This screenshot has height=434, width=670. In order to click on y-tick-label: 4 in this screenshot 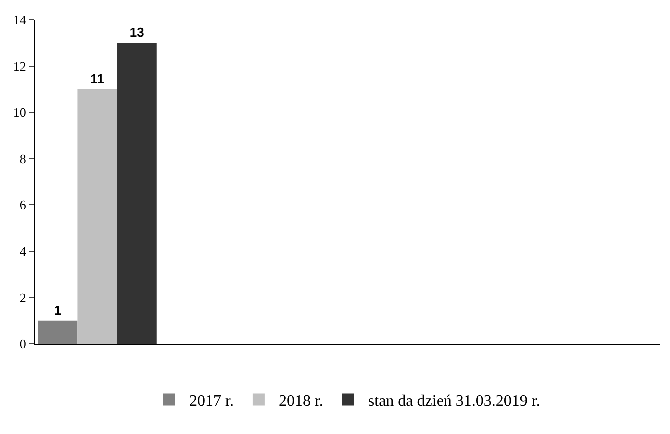, I will do `click(23, 251)`.